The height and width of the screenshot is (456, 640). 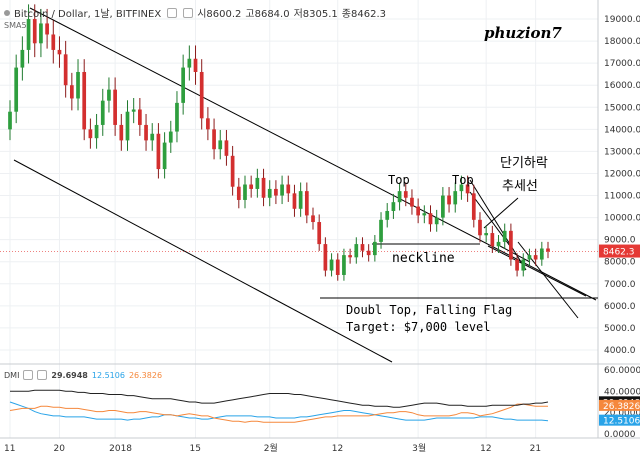 I want to click on price-tick-label: 7000.0, so click(x=620, y=285).